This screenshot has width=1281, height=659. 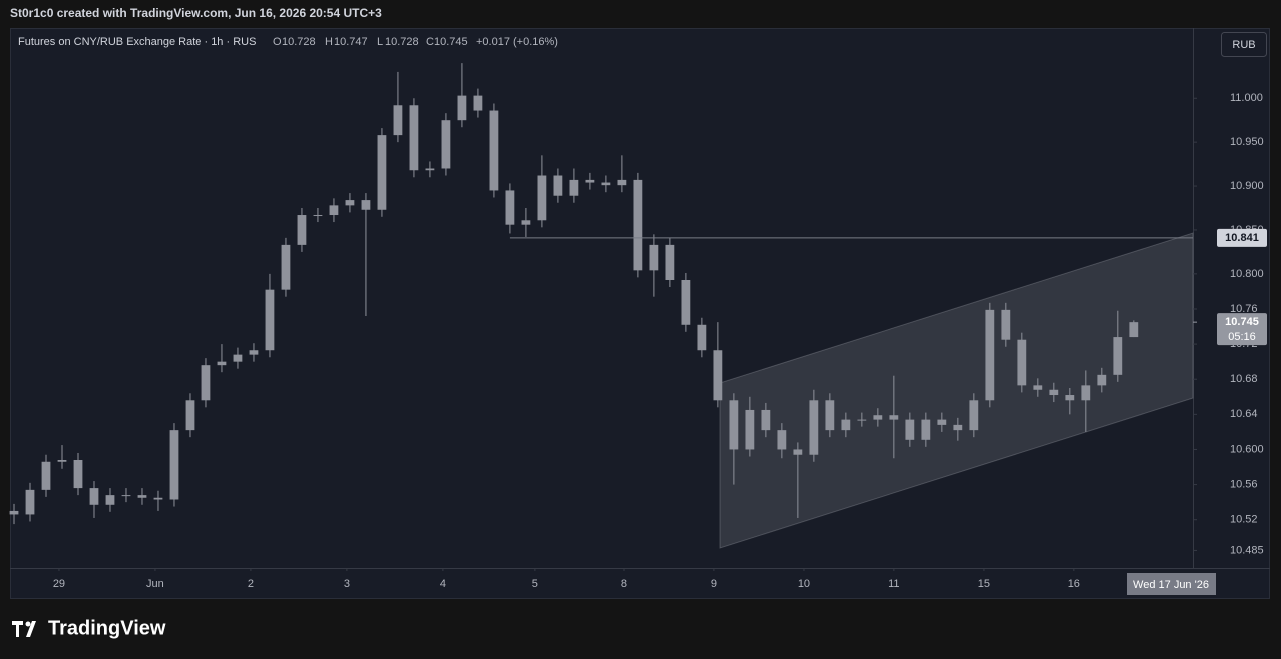 What do you see at coordinates (251, 584) in the screenshot?
I see `x-tick-label: 2` at bounding box center [251, 584].